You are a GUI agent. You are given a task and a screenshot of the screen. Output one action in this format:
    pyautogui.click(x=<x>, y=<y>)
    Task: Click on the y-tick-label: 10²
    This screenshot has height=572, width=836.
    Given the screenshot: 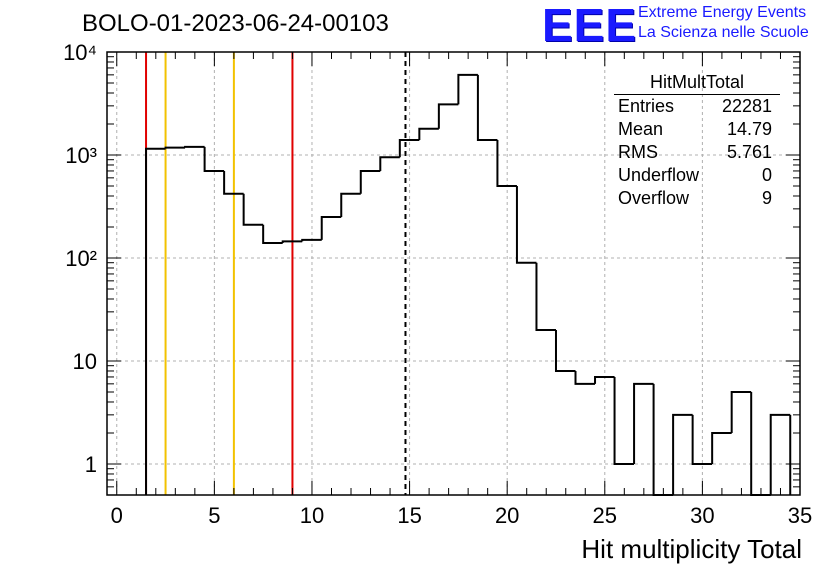 What is the action you would take?
    pyautogui.click(x=81, y=258)
    